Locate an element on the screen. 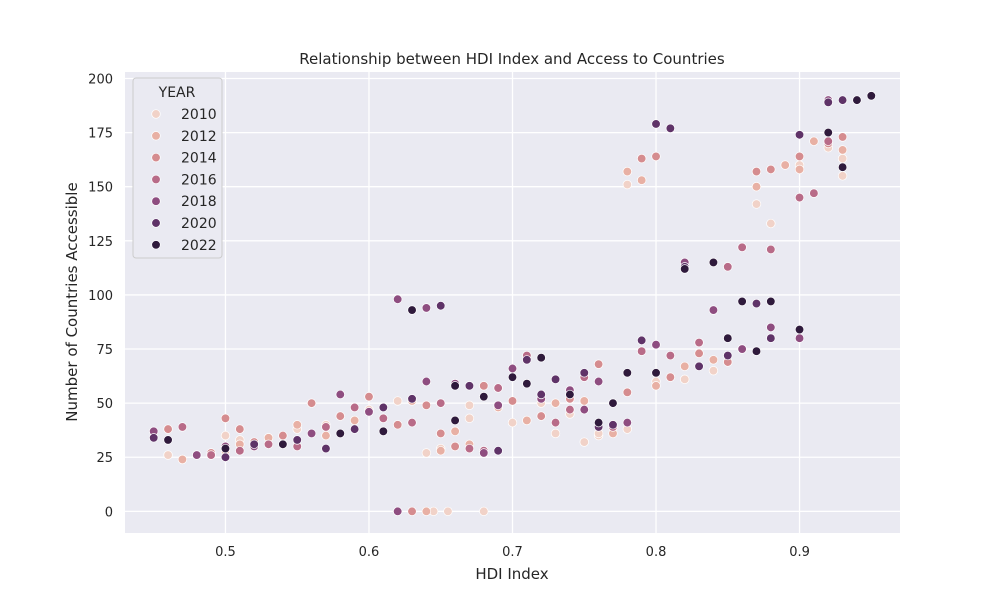 Image resolution: width=1000 pixels, height=600 pixels. legend-label: 2020 is located at coordinates (199, 224).